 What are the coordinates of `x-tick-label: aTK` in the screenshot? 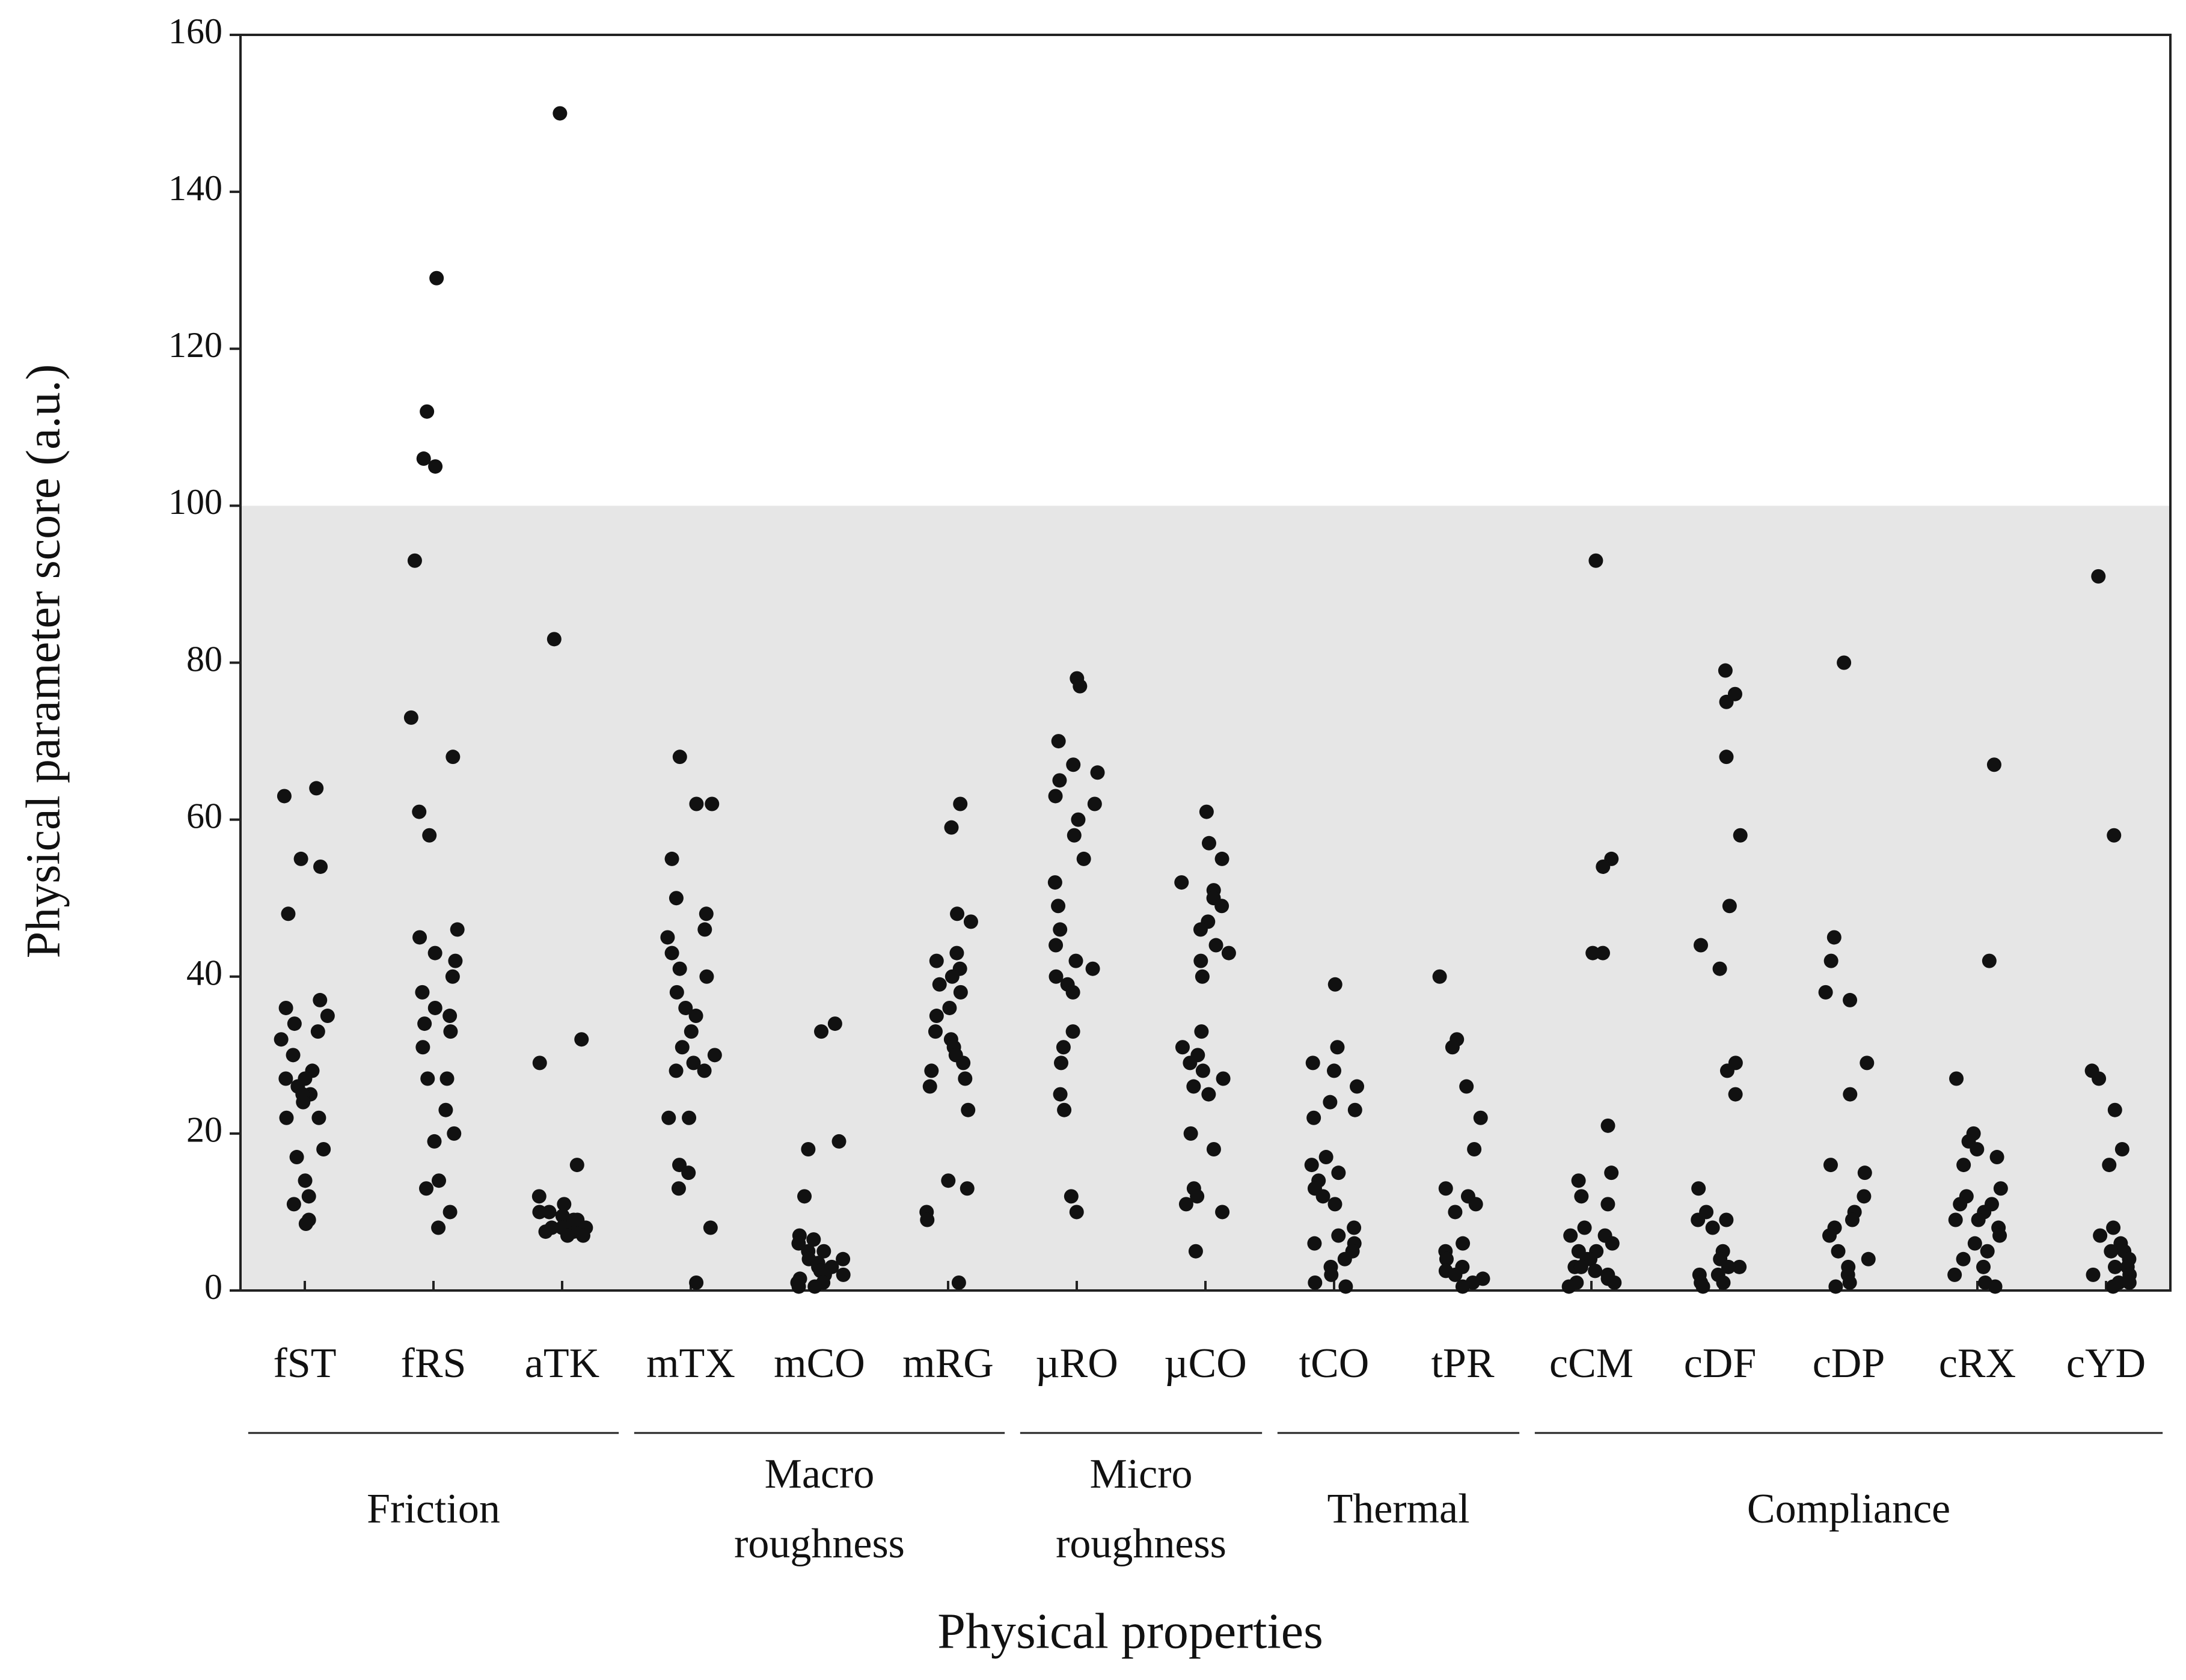 It's located at (562, 1363).